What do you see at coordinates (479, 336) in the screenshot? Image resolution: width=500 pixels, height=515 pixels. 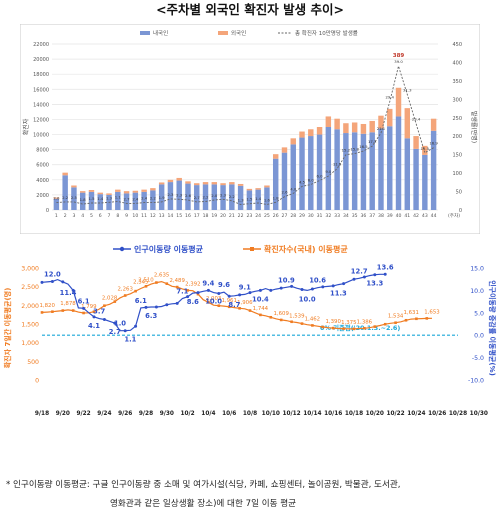 I see `y2-tick-label: 0.0` at bounding box center [479, 336].